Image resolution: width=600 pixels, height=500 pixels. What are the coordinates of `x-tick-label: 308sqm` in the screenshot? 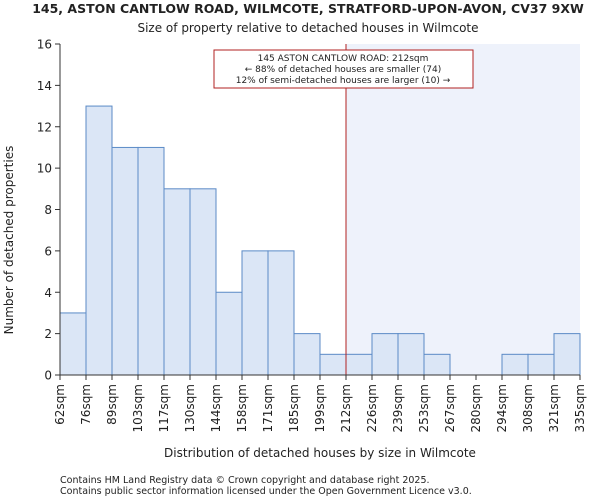 It's located at (528, 408).